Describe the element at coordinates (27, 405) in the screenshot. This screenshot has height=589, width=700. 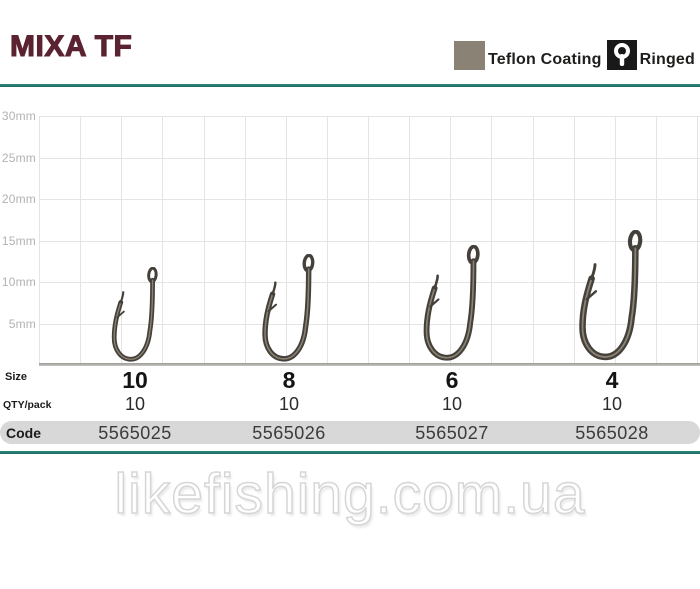
I see `qty-row-label: QTY/pack` at that location.